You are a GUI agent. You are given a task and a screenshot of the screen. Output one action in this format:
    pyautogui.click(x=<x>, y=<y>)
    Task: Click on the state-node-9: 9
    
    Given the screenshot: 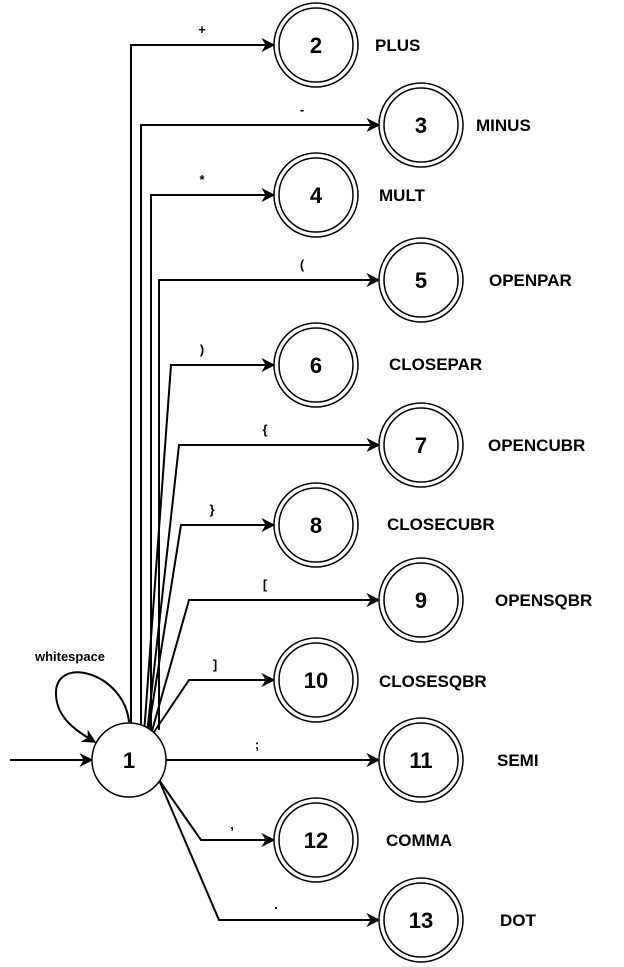 What is the action you would take?
    pyautogui.click(x=421, y=600)
    